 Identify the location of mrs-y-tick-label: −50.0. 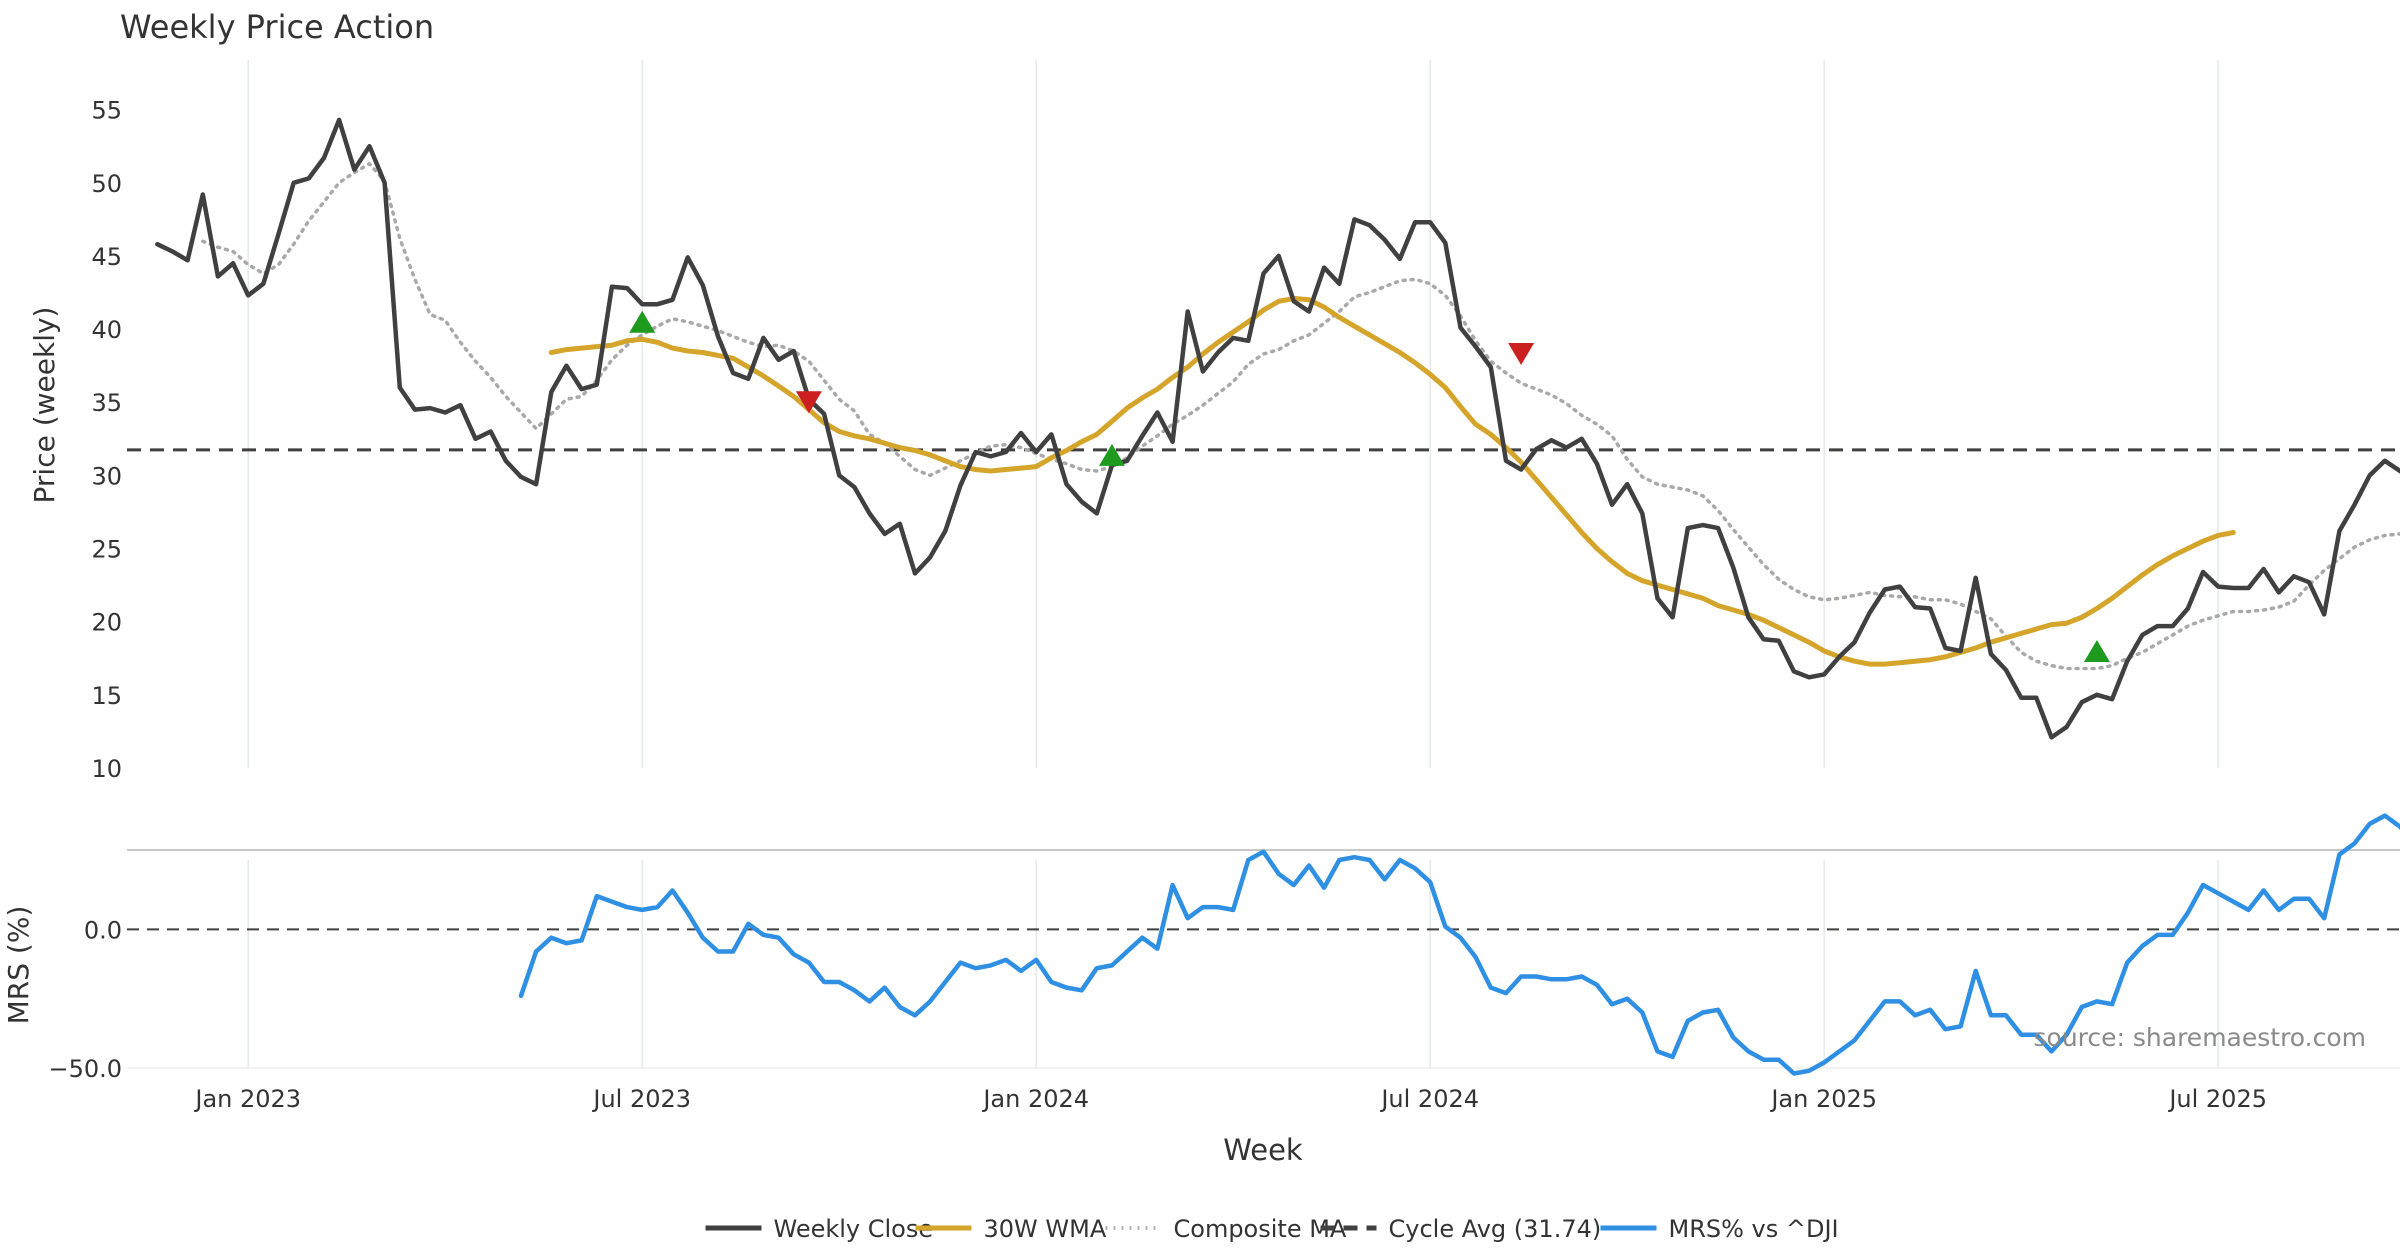
(85, 1069).